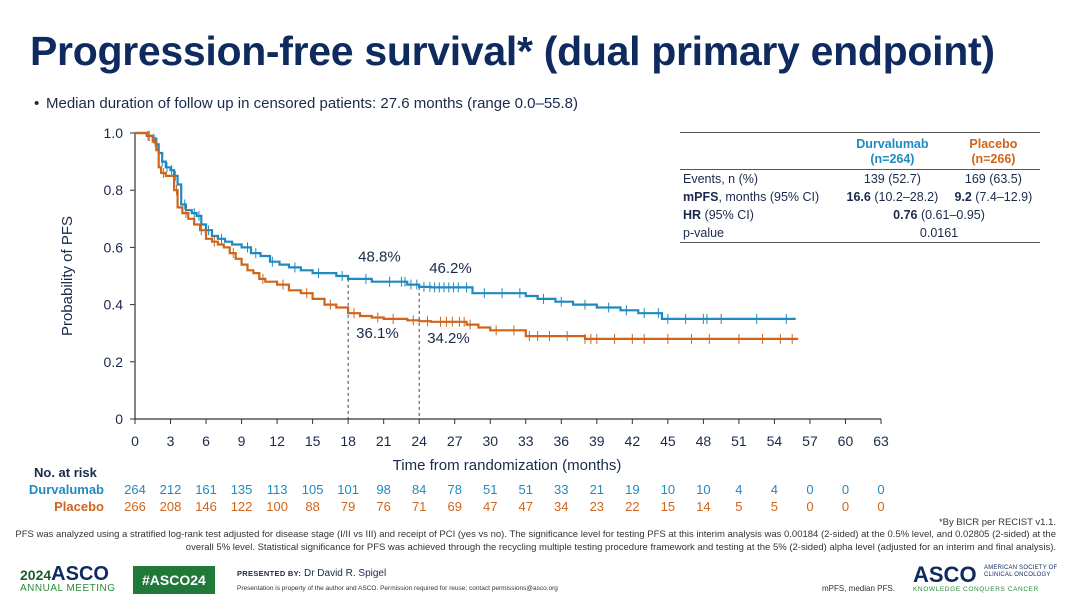  I want to click on risk-cell: 135, so click(241, 489).